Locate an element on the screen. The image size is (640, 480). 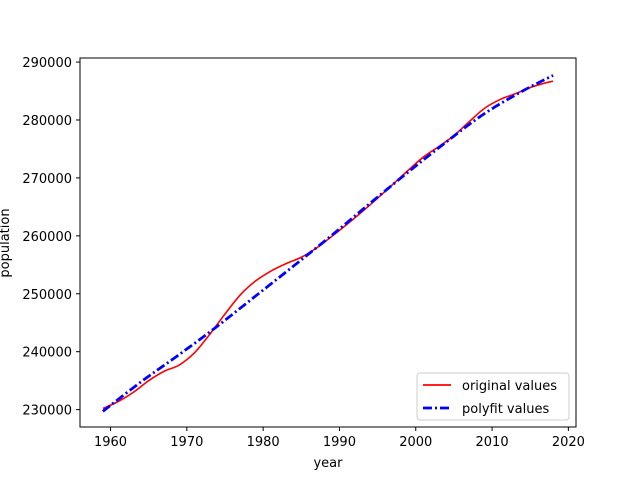
y-tick-label: 290000 is located at coordinates (47, 63).